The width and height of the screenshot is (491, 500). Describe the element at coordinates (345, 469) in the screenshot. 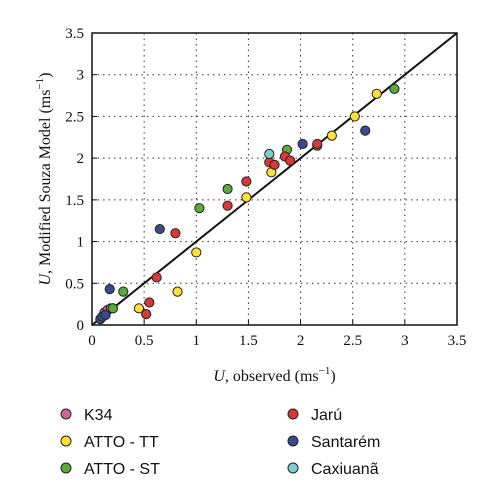

I see `legend-label-caxiuana: Caxiuanã` at that location.